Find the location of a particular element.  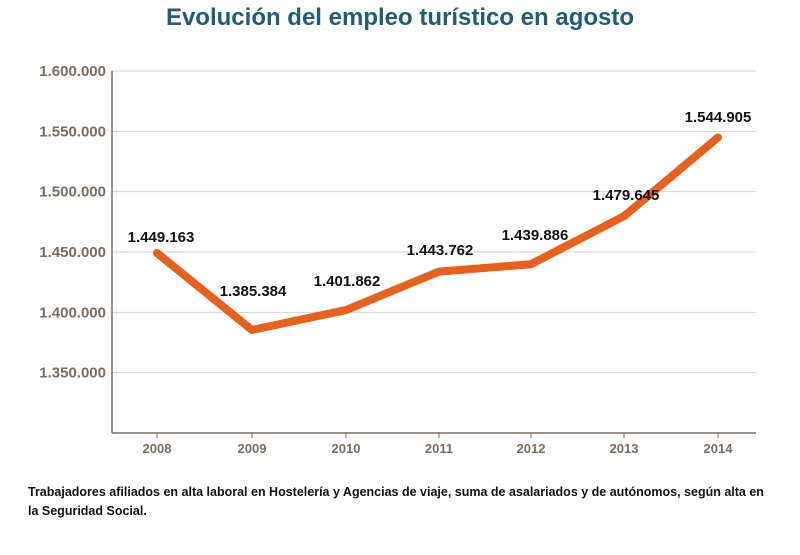

x-tick-label: 2011 is located at coordinates (439, 448).